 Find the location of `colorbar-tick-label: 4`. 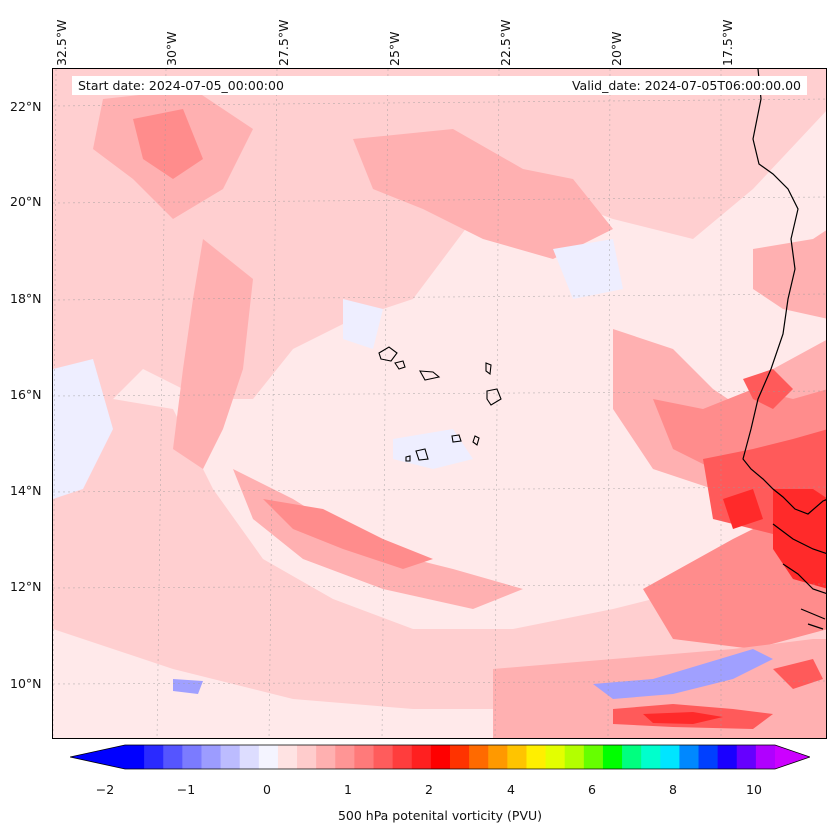

colorbar-tick-label: 4 is located at coordinates (511, 789).